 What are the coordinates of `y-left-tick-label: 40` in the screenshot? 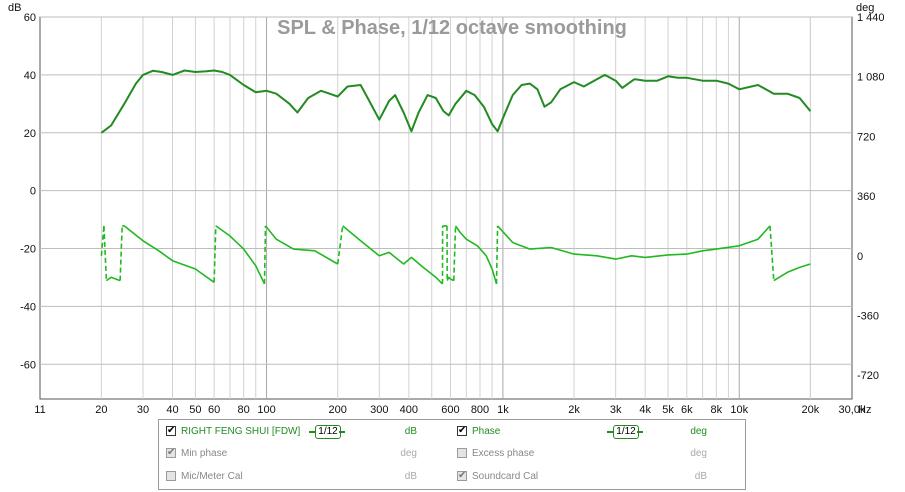 It's located at (30, 76).